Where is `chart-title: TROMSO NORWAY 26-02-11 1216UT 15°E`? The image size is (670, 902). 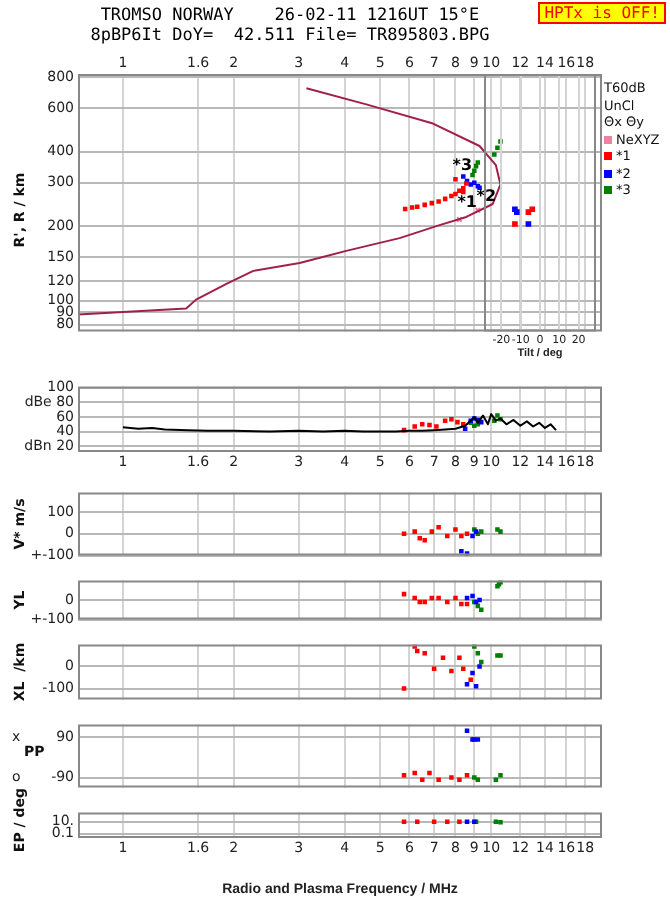
chart-title: TROMSO NORWAY 26-02-11 1216UT 15°E is located at coordinates (290, 16).